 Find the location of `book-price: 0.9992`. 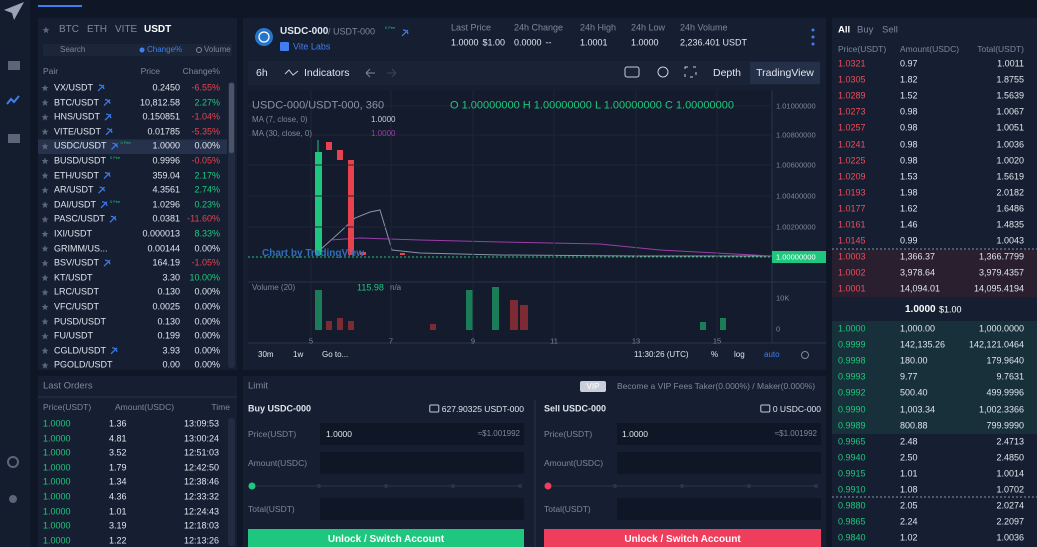

book-price: 0.9992 is located at coordinates (852, 392).